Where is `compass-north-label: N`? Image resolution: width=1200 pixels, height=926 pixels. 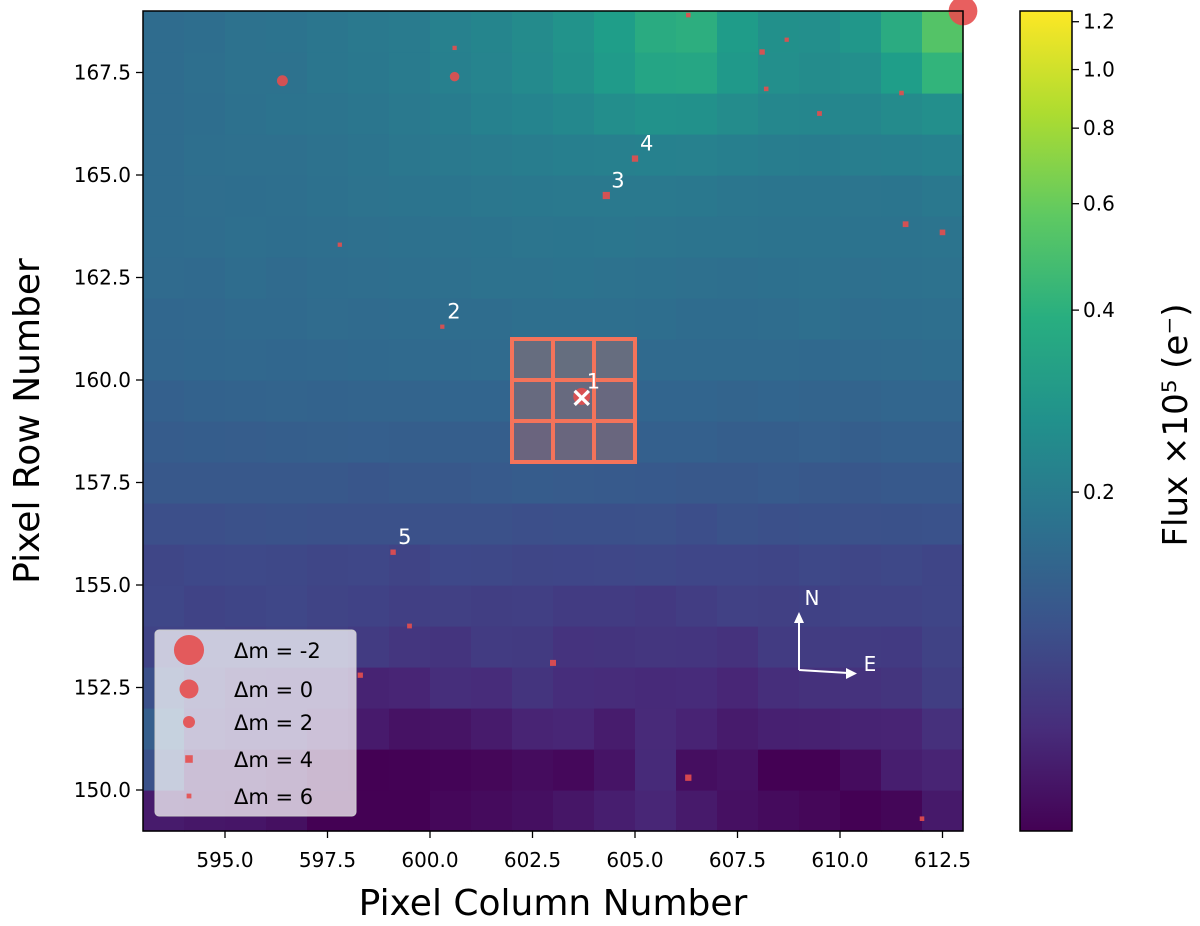
compass-north-label: N is located at coordinates (812, 598).